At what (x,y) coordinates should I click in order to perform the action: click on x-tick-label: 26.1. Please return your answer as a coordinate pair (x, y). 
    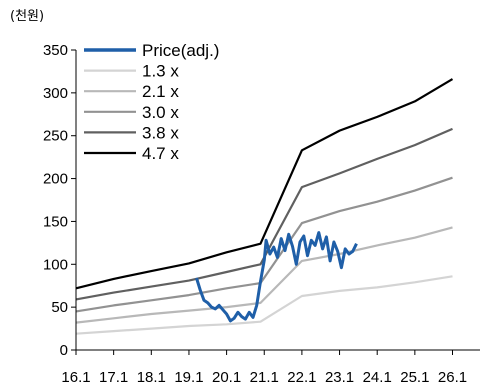
    Looking at the image, I should click on (452, 377).